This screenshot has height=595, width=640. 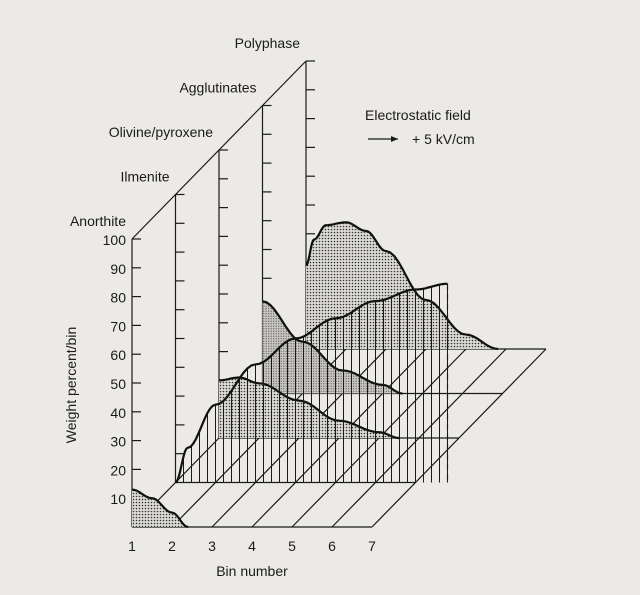 I want to click on y-tick-label: 10, so click(x=118, y=499).